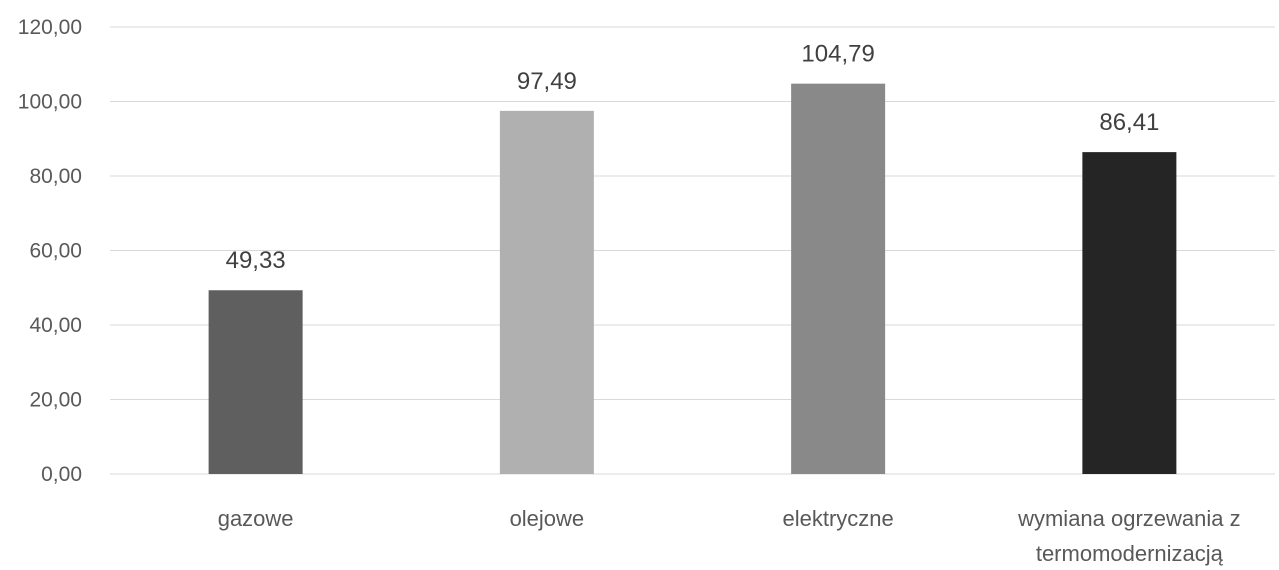 This screenshot has height=570, width=1279. Describe the element at coordinates (256, 260) in the screenshot. I see `data-label: 49,33` at that location.